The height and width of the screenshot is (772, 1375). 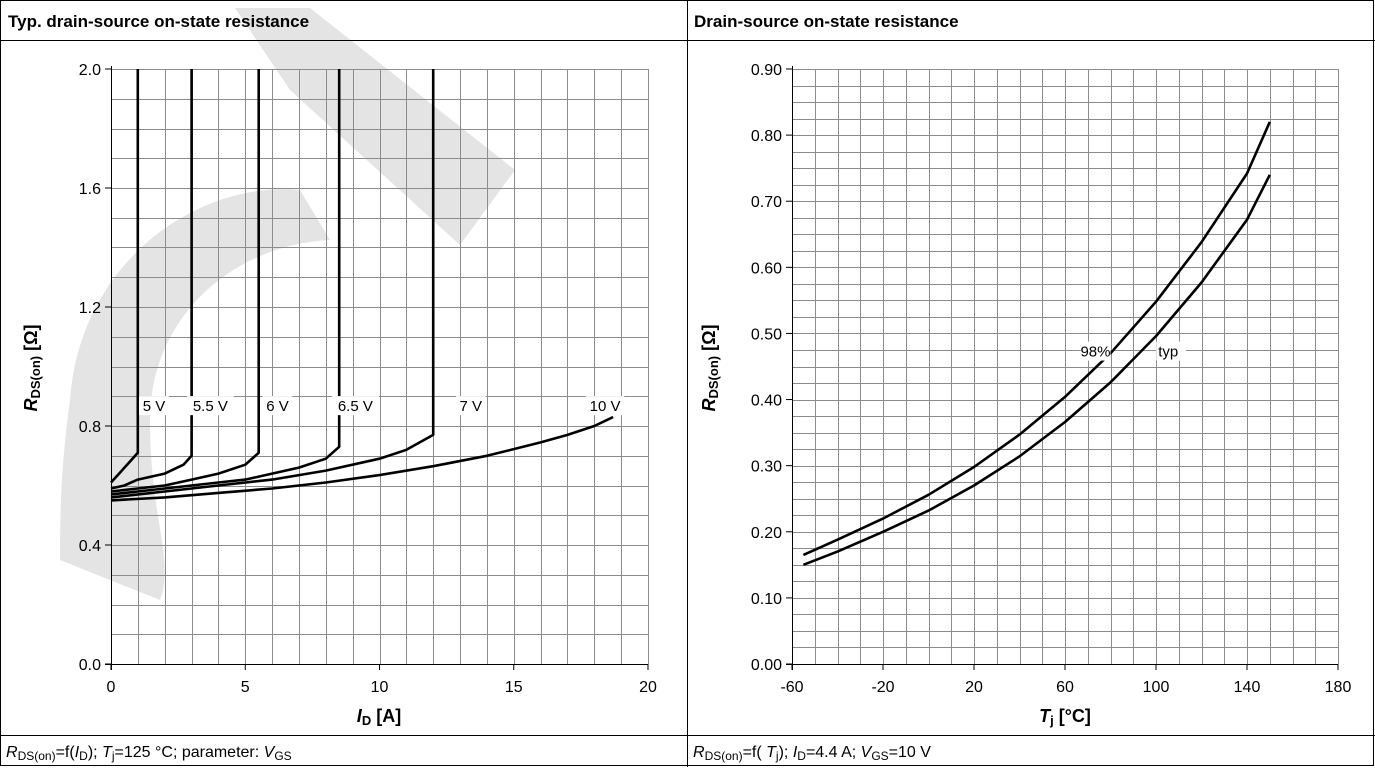 What do you see at coordinates (766, 665) in the screenshot?
I see `y-tick-label: 0.00` at bounding box center [766, 665].